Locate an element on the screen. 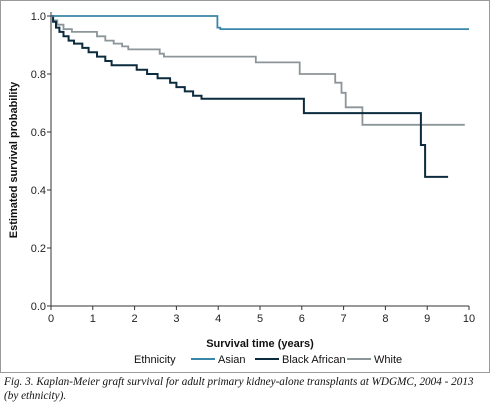 The image size is (490, 408). x-axis-title: Survival time (years) is located at coordinates (260, 344).